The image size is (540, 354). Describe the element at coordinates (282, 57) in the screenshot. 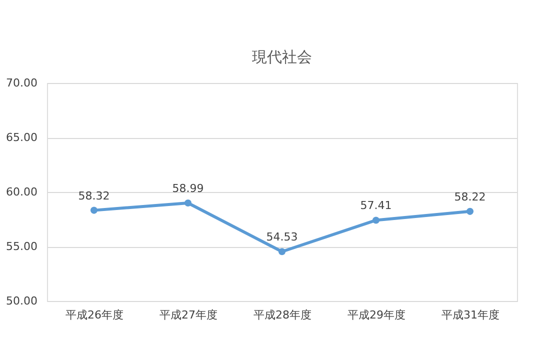

I see `chart-title: 現代社会` at that location.